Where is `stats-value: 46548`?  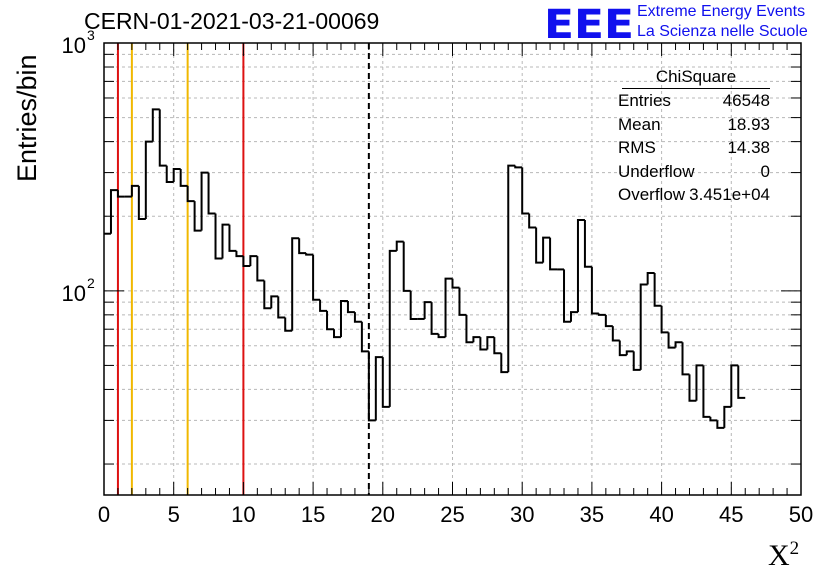
stats-value: 46548 is located at coordinates (746, 100).